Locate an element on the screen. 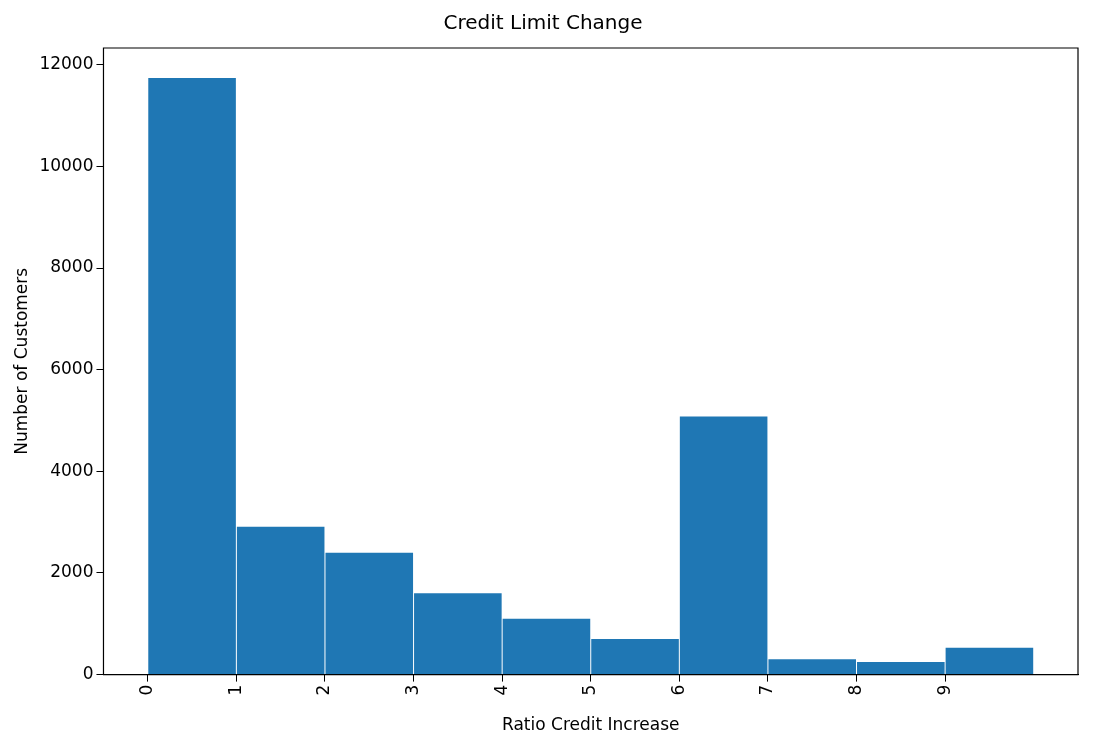 The width and height of the screenshot is (1102, 746). chart-title: Credit Limit Change is located at coordinates (543, 22).